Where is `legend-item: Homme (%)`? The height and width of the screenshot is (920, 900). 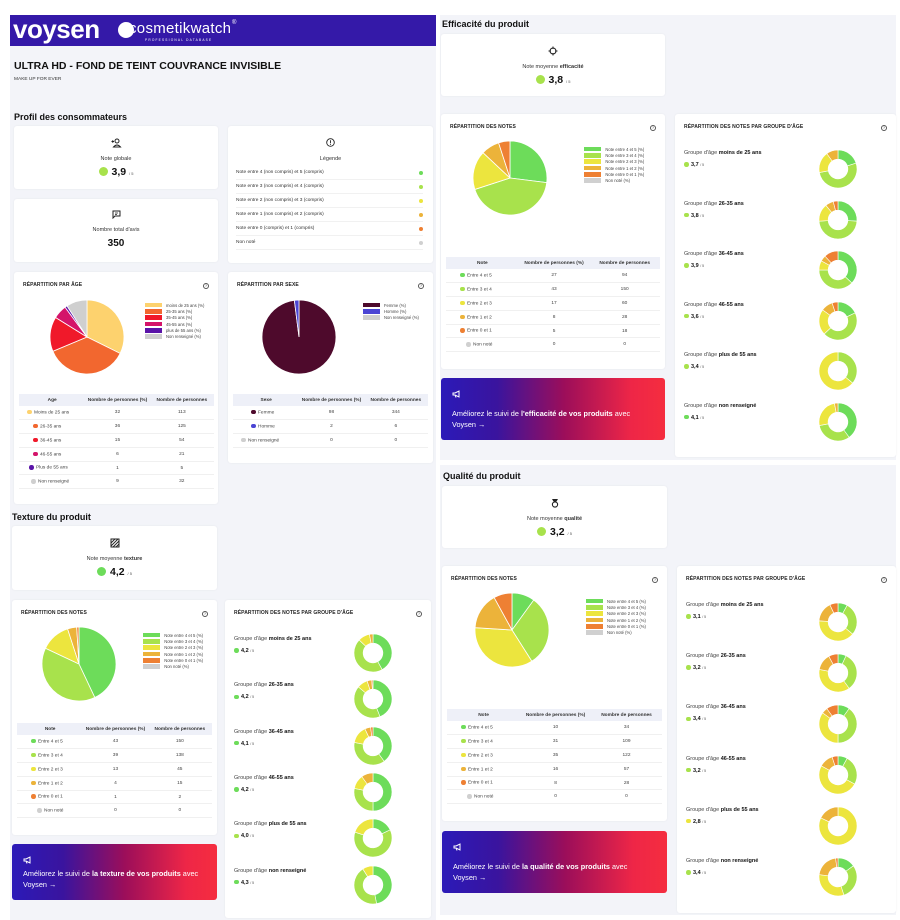
legend-item: Homme (%) is located at coordinates (391, 311).